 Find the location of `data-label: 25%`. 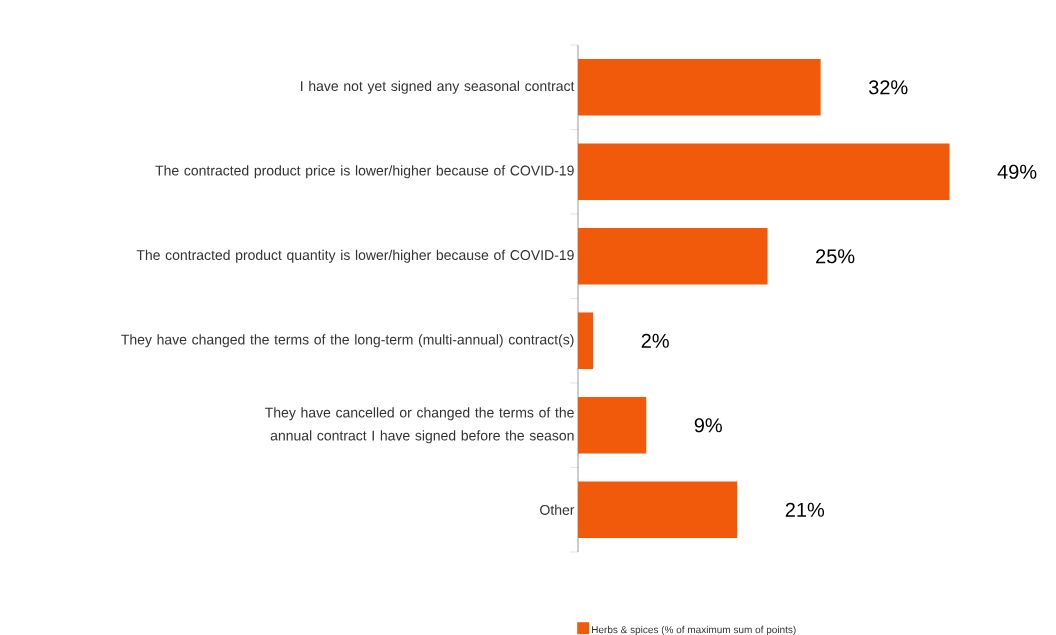

data-label: 25% is located at coordinates (835, 256).